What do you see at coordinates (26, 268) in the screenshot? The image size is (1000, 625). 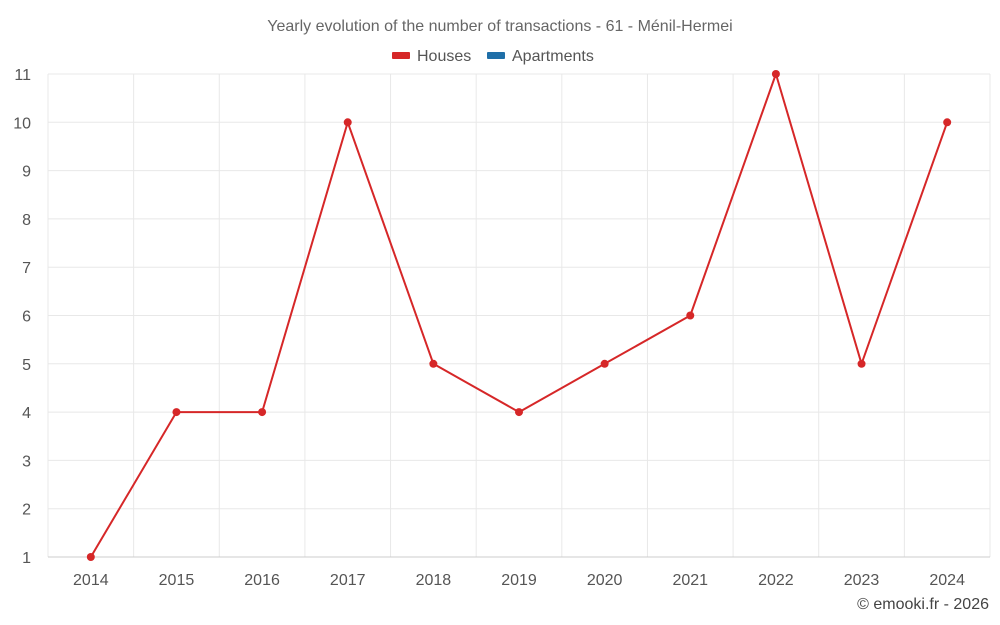 I see `y-tick-label: 7` at bounding box center [26, 268].